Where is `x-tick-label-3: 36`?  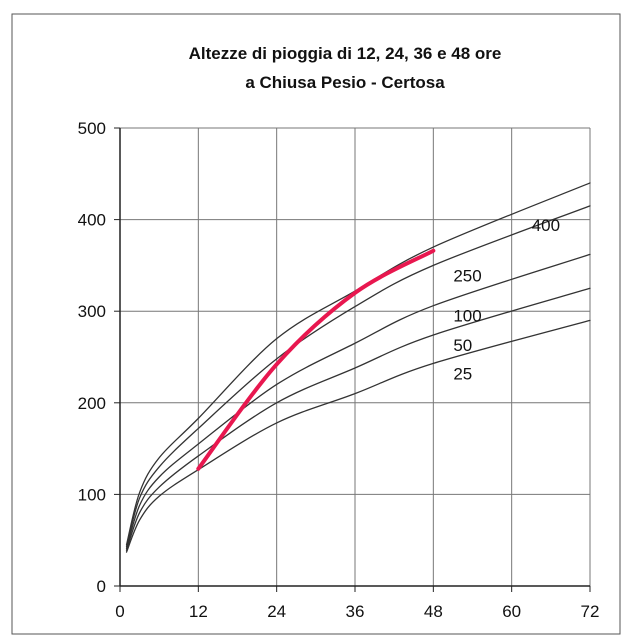 x-tick-label-3: 36 is located at coordinates (355, 611).